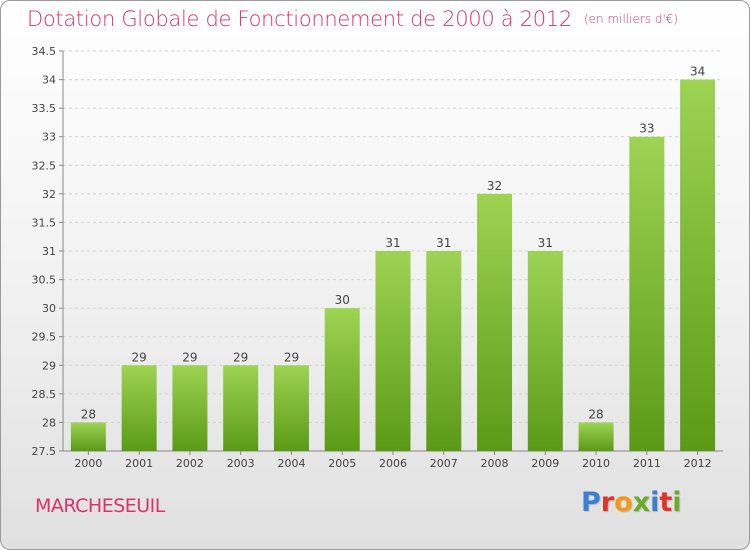  Describe the element at coordinates (49, 251) in the screenshot. I see `y-tick-label: 31` at that location.